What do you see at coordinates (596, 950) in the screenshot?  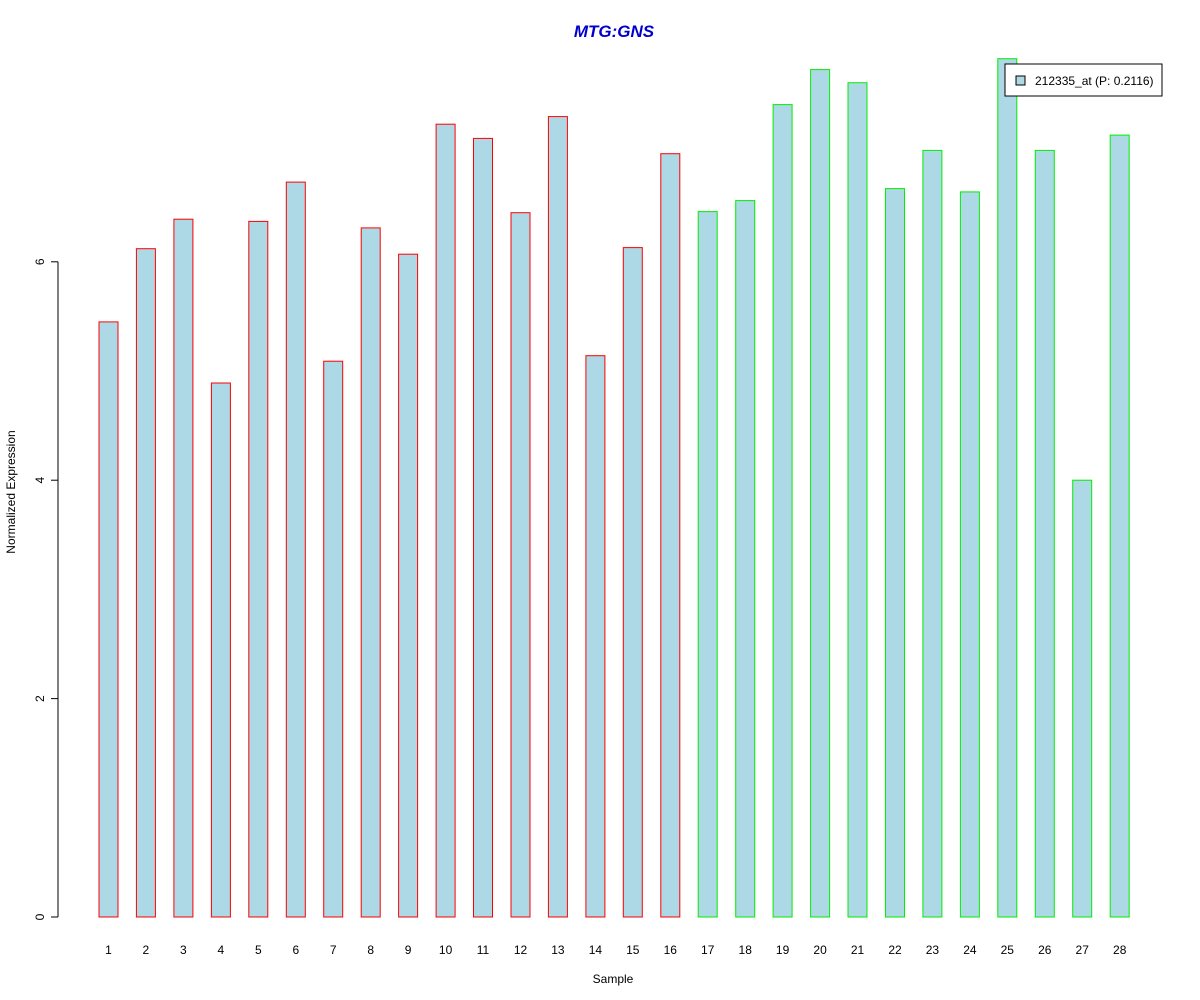 I see `x-tick-label: 14` at bounding box center [596, 950].